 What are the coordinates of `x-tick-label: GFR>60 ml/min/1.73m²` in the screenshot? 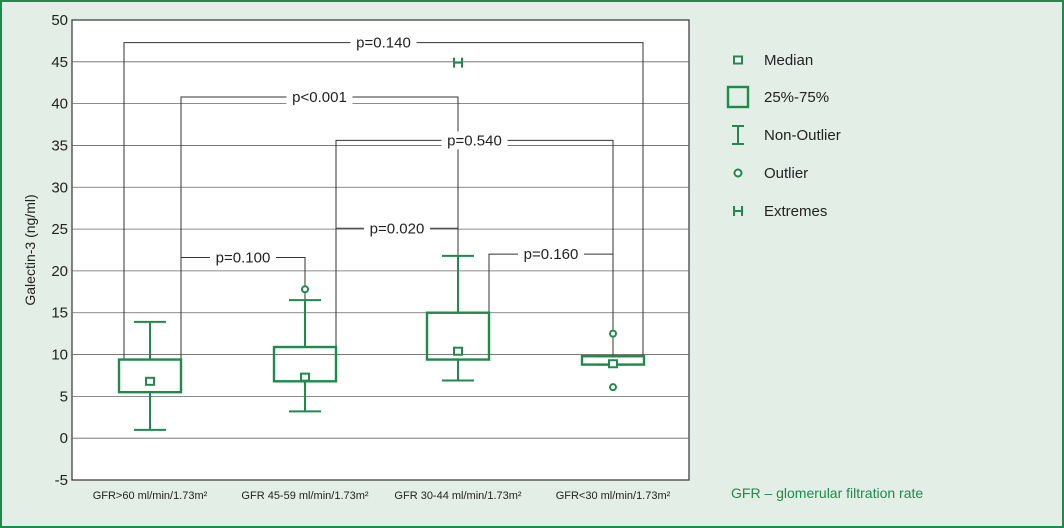 It's located at (150, 496).